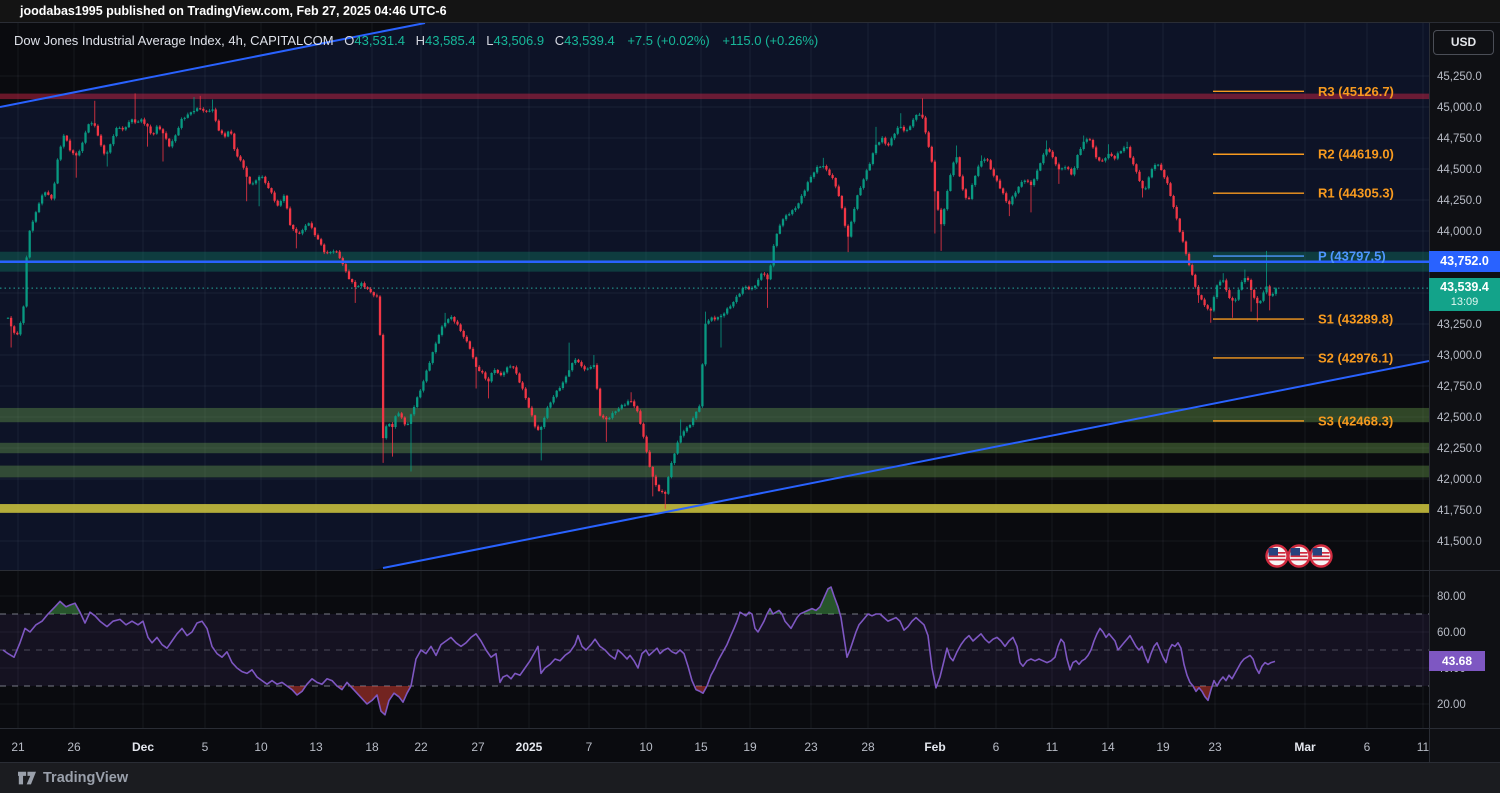  What do you see at coordinates (1356, 154) in the screenshot?
I see `pivot-label-r2: R2 (44619.0)` at bounding box center [1356, 154].